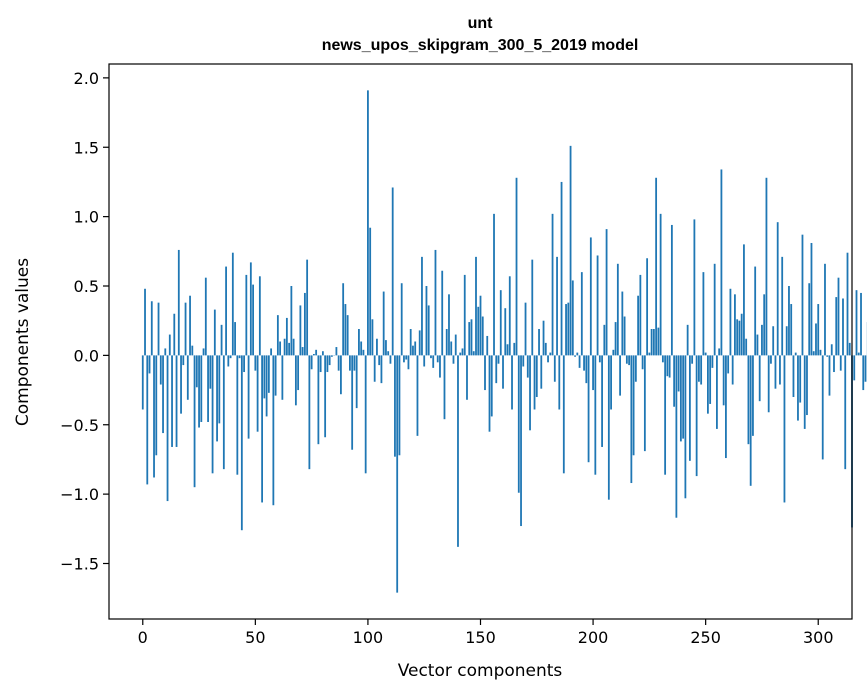 This screenshot has height=696, width=867. What do you see at coordinates (480, 45) in the screenshot?
I see `chart-title-line-2: news_upos_skipgram_300_5_2019 model` at bounding box center [480, 45].